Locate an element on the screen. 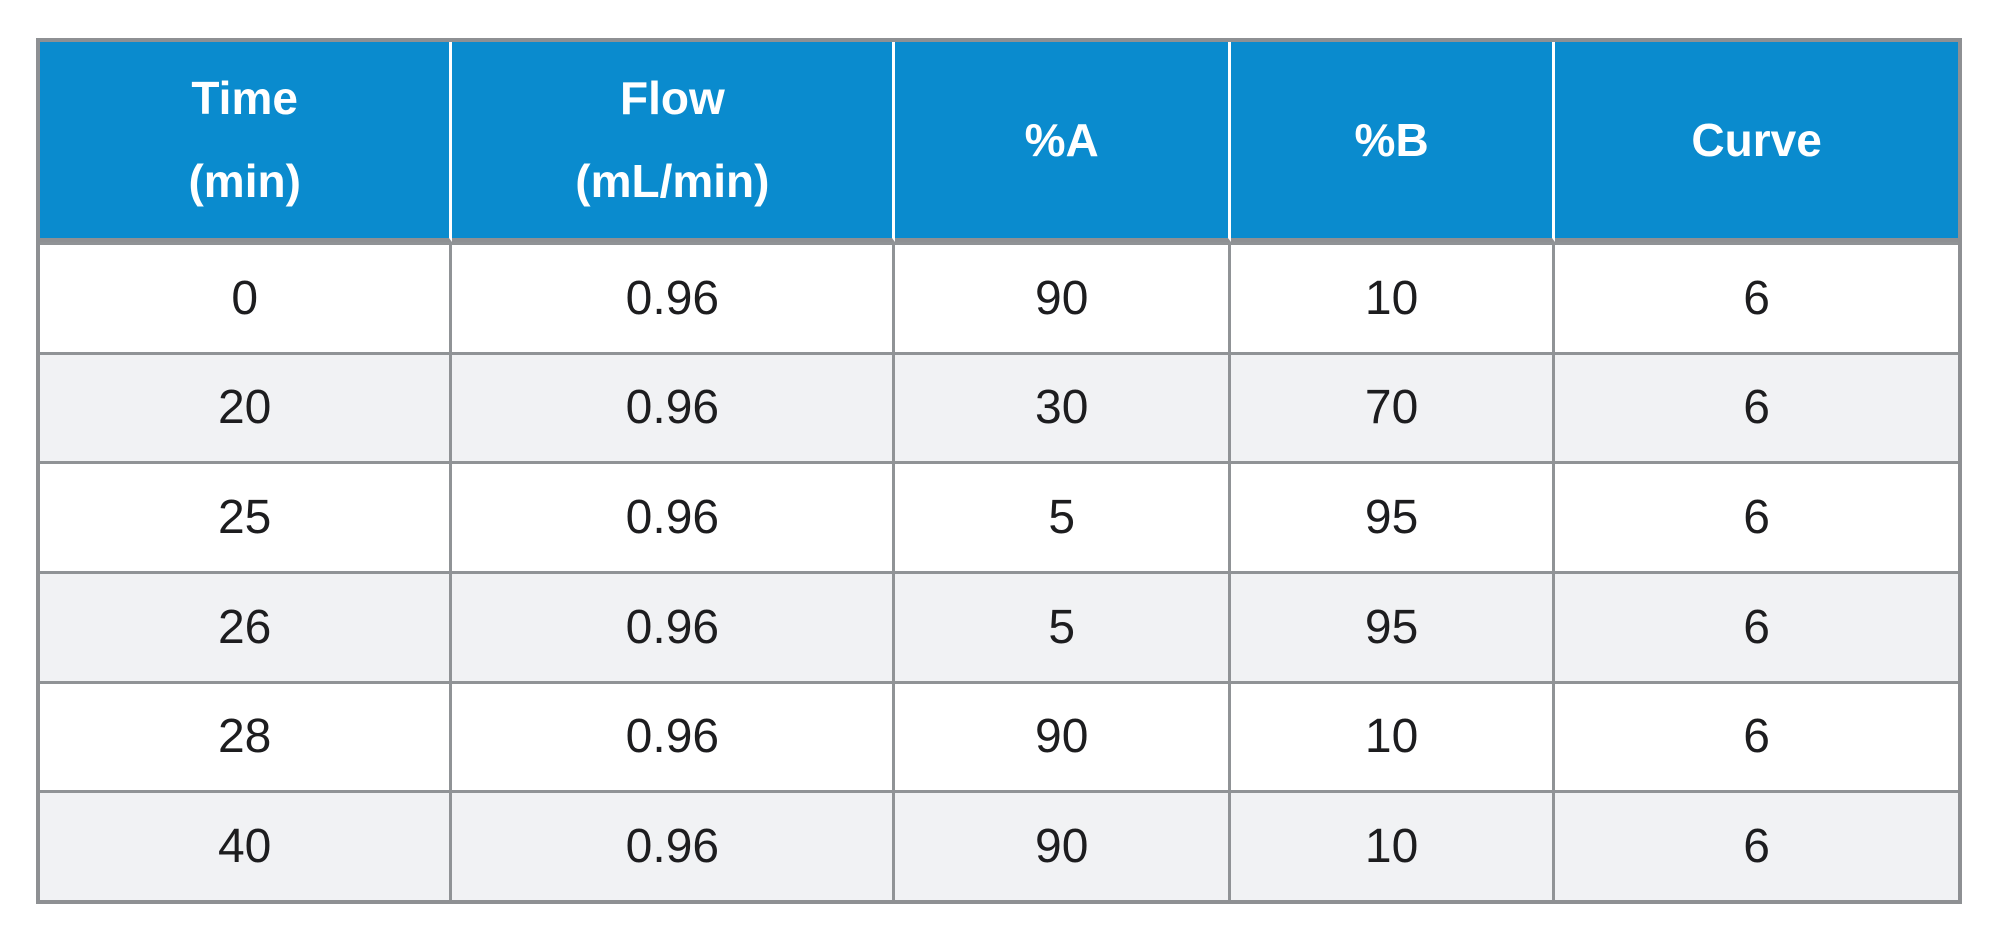 The width and height of the screenshot is (2000, 946). cell-time: 26 is located at coordinates (246, 625).